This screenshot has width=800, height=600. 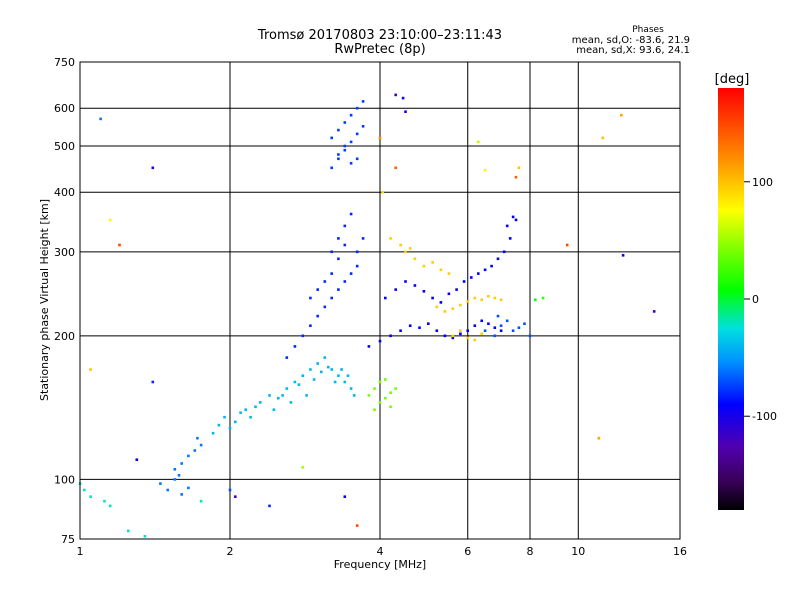 What do you see at coordinates (80, 551) in the screenshot?
I see `x-tick-label: 1` at bounding box center [80, 551].